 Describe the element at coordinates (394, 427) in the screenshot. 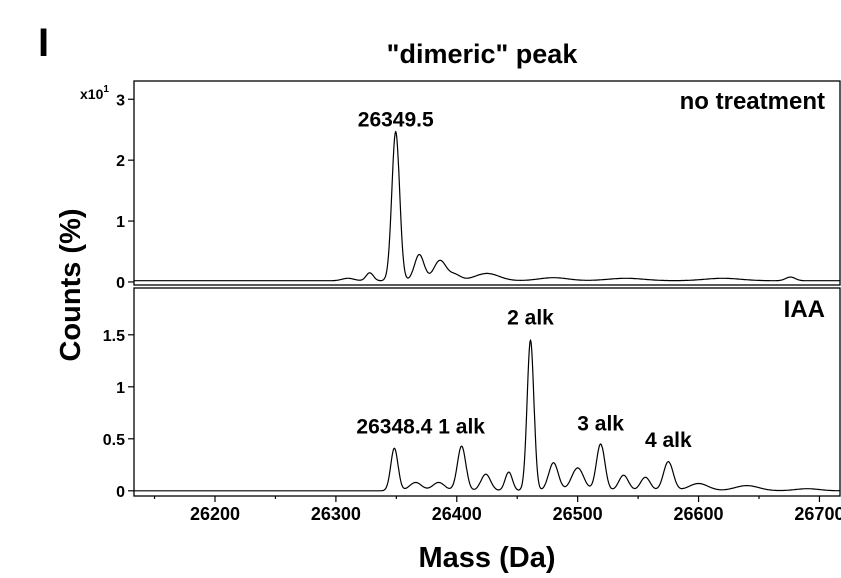

I see `peak-label: 26348.4` at that location.